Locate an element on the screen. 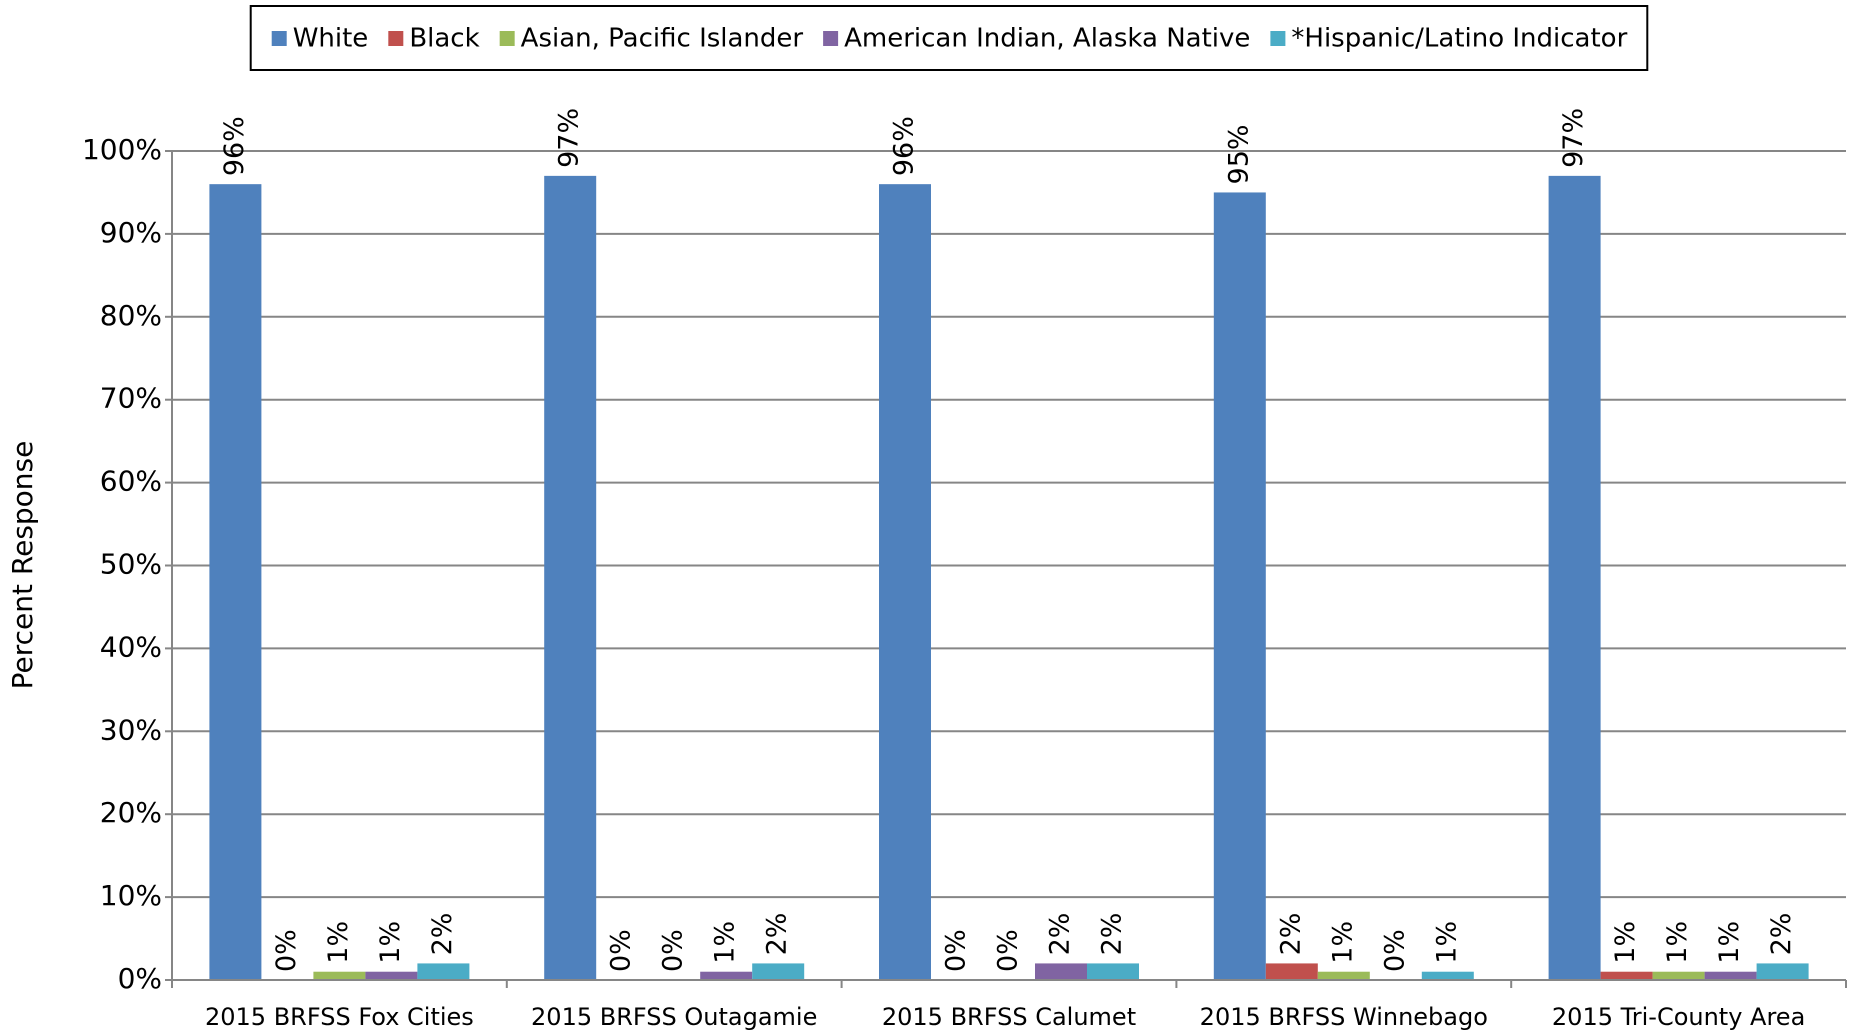 This screenshot has width=1852, height=1034. legend-label: Asian, Pacific Islander is located at coordinates (662, 39).